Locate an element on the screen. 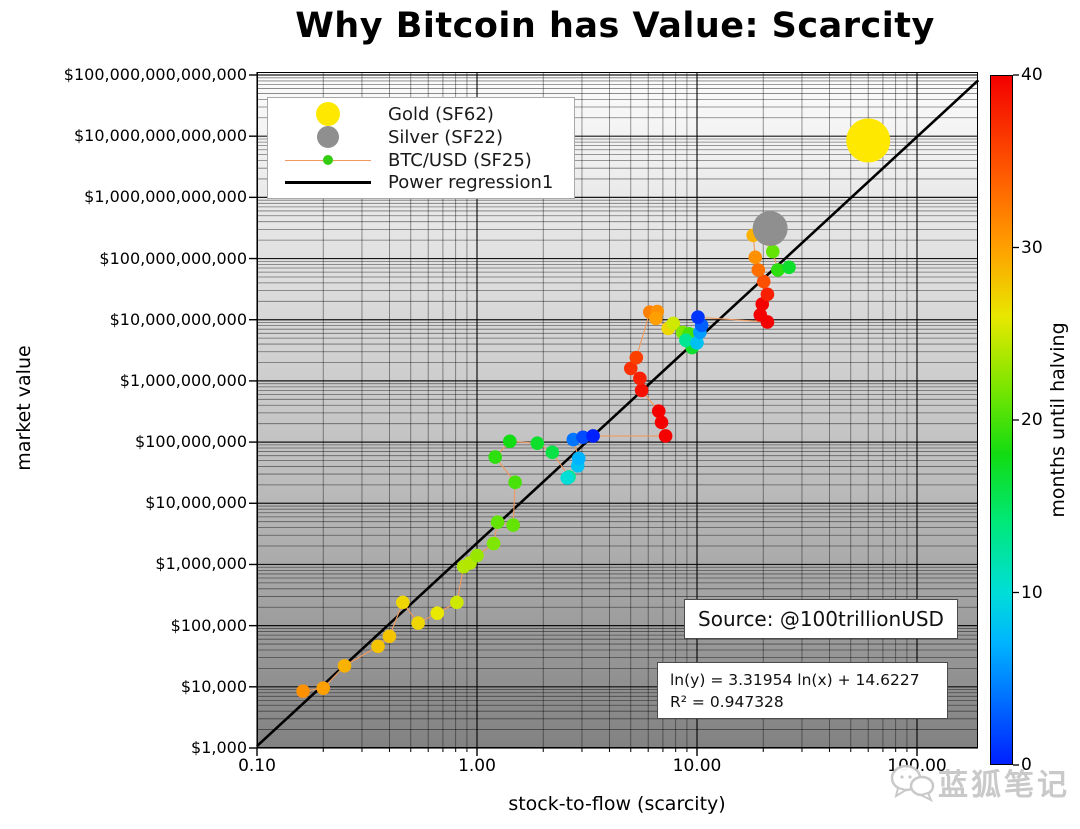 This screenshot has width=1080, height=829. colorbar-tick-label: 0 is located at coordinates (1026, 765).